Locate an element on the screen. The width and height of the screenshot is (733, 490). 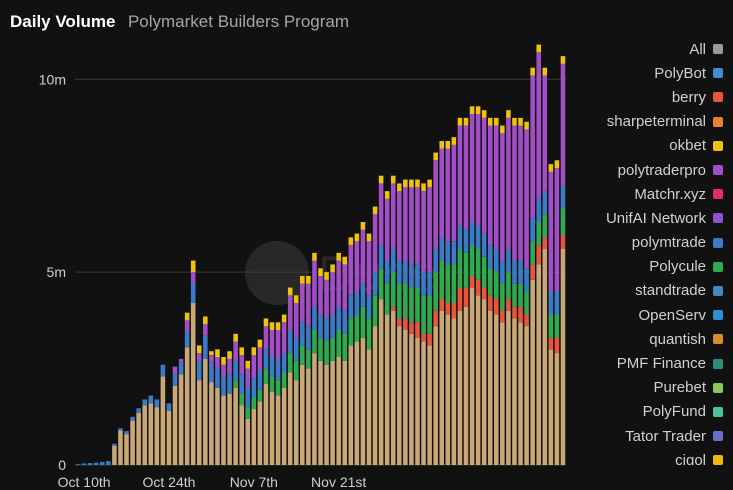
legend-label: cigol is located at coordinates (690, 458).